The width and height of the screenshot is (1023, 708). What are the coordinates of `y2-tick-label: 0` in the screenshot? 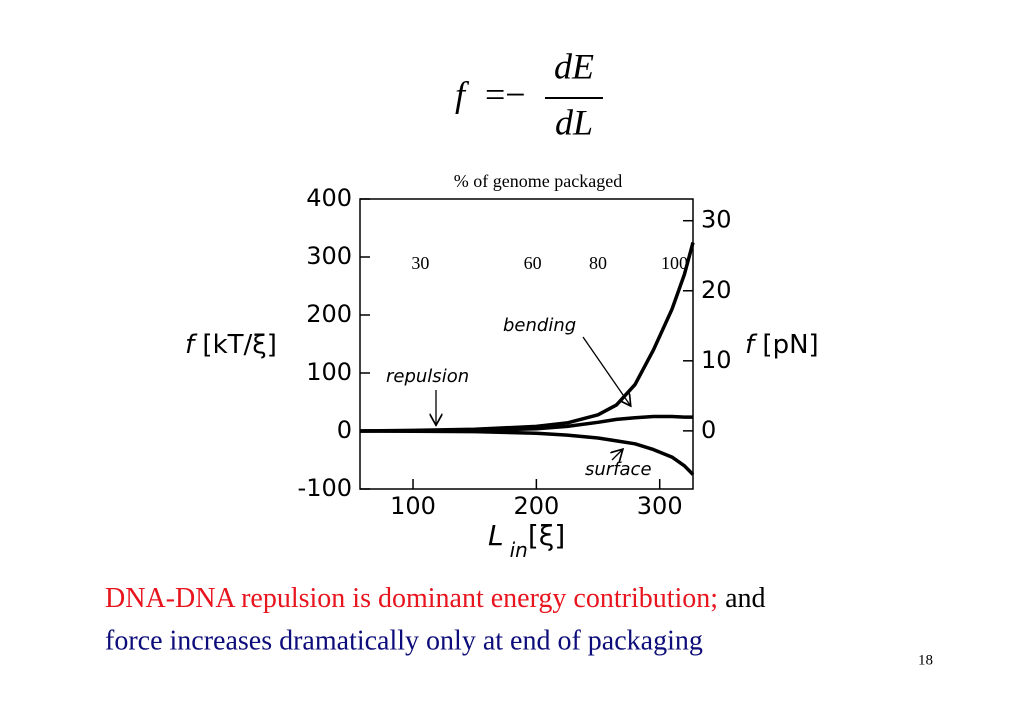 It's located at (708, 430).